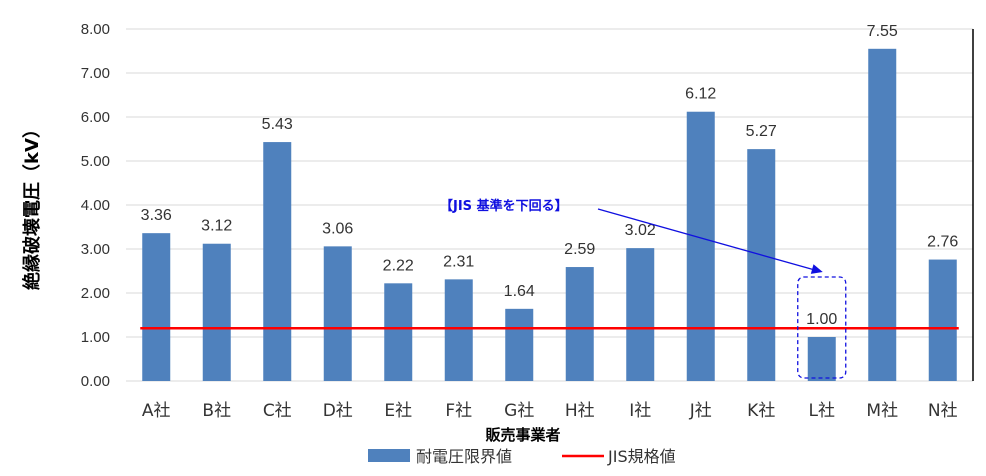 This screenshot has height=476, width=986. What do you see at coordinates (337, 228) in the screenshot?
I see `data-label: 3.06` at bounding box center [337, 228].